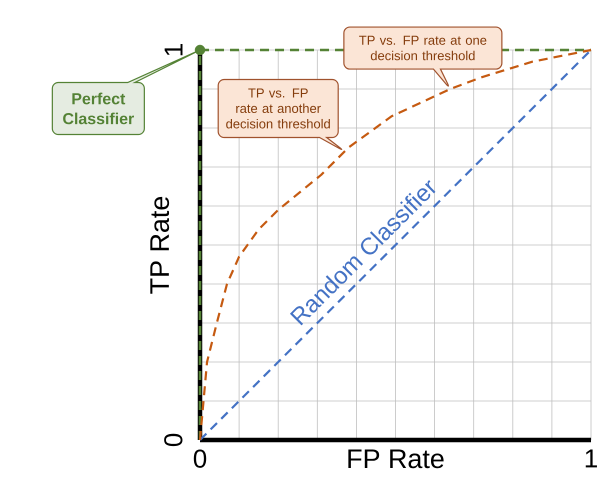 This screenshot has width=602, height=486. What do you see at coordinates (422, 48) in the screenshot?
I see `annotation: TP vs. FP rate at one decision threshold` at bounding box center [422, 48].